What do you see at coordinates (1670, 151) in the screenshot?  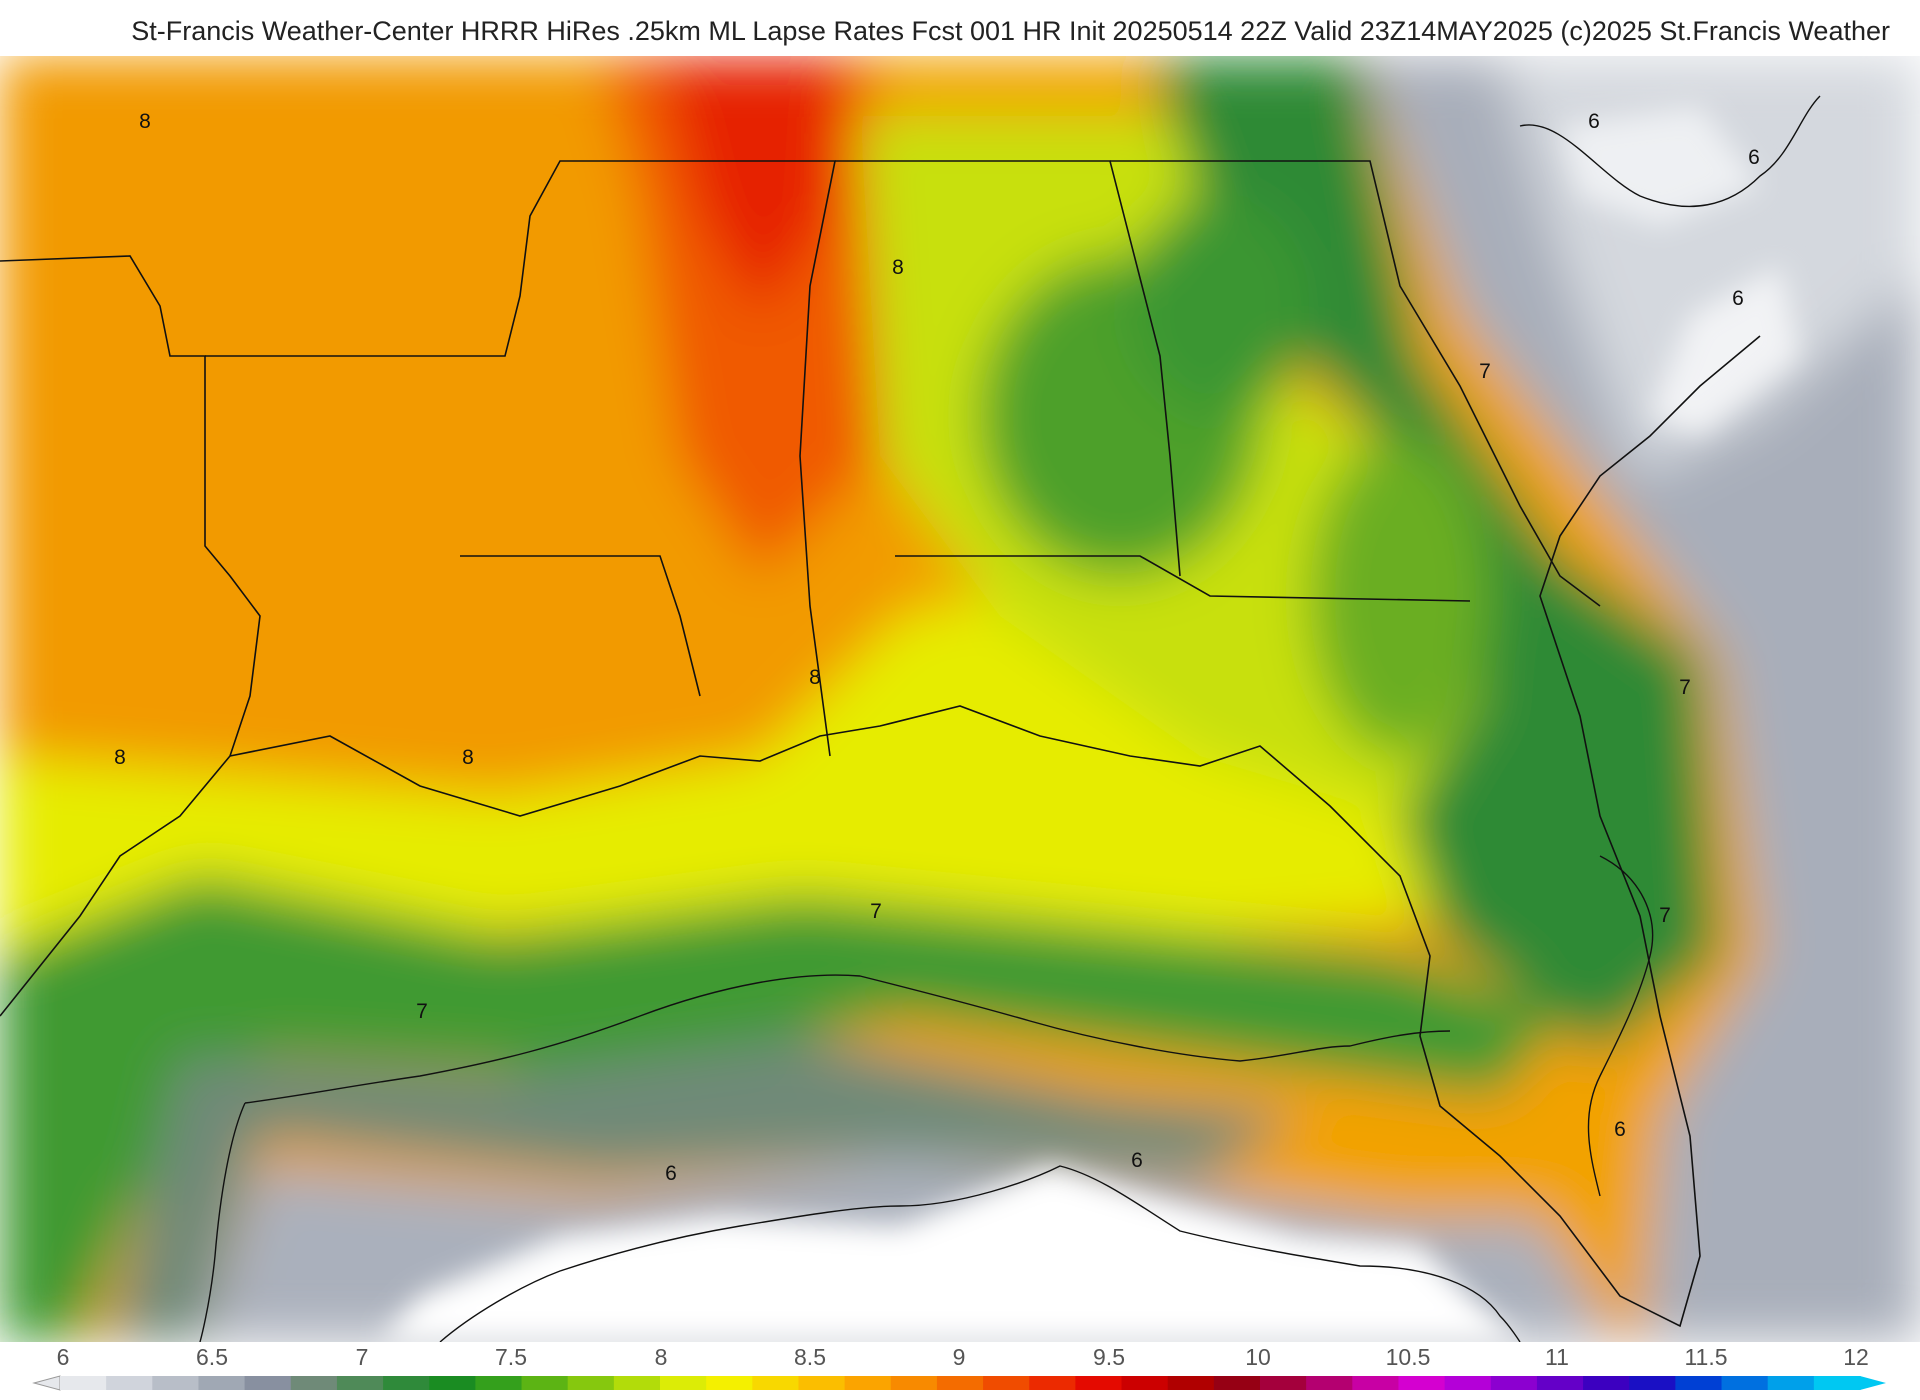 I see `contour-6-north` at bounding box center [1670, 151].